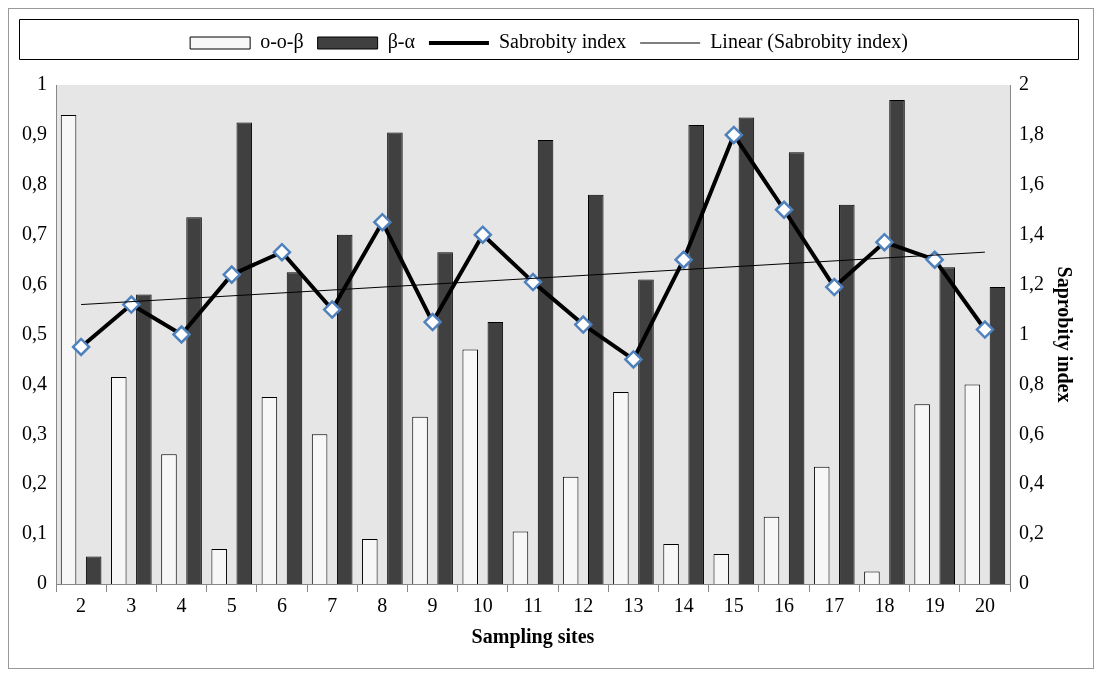  I want to click on y-tick-label: 0,7, so click(34, 232).